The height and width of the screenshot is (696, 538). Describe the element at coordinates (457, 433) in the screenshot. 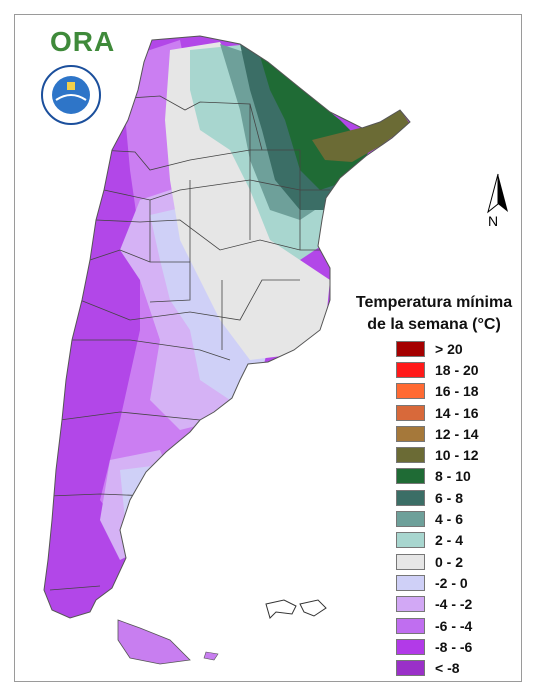

I see `legend-label: 12 - 14` at that location.